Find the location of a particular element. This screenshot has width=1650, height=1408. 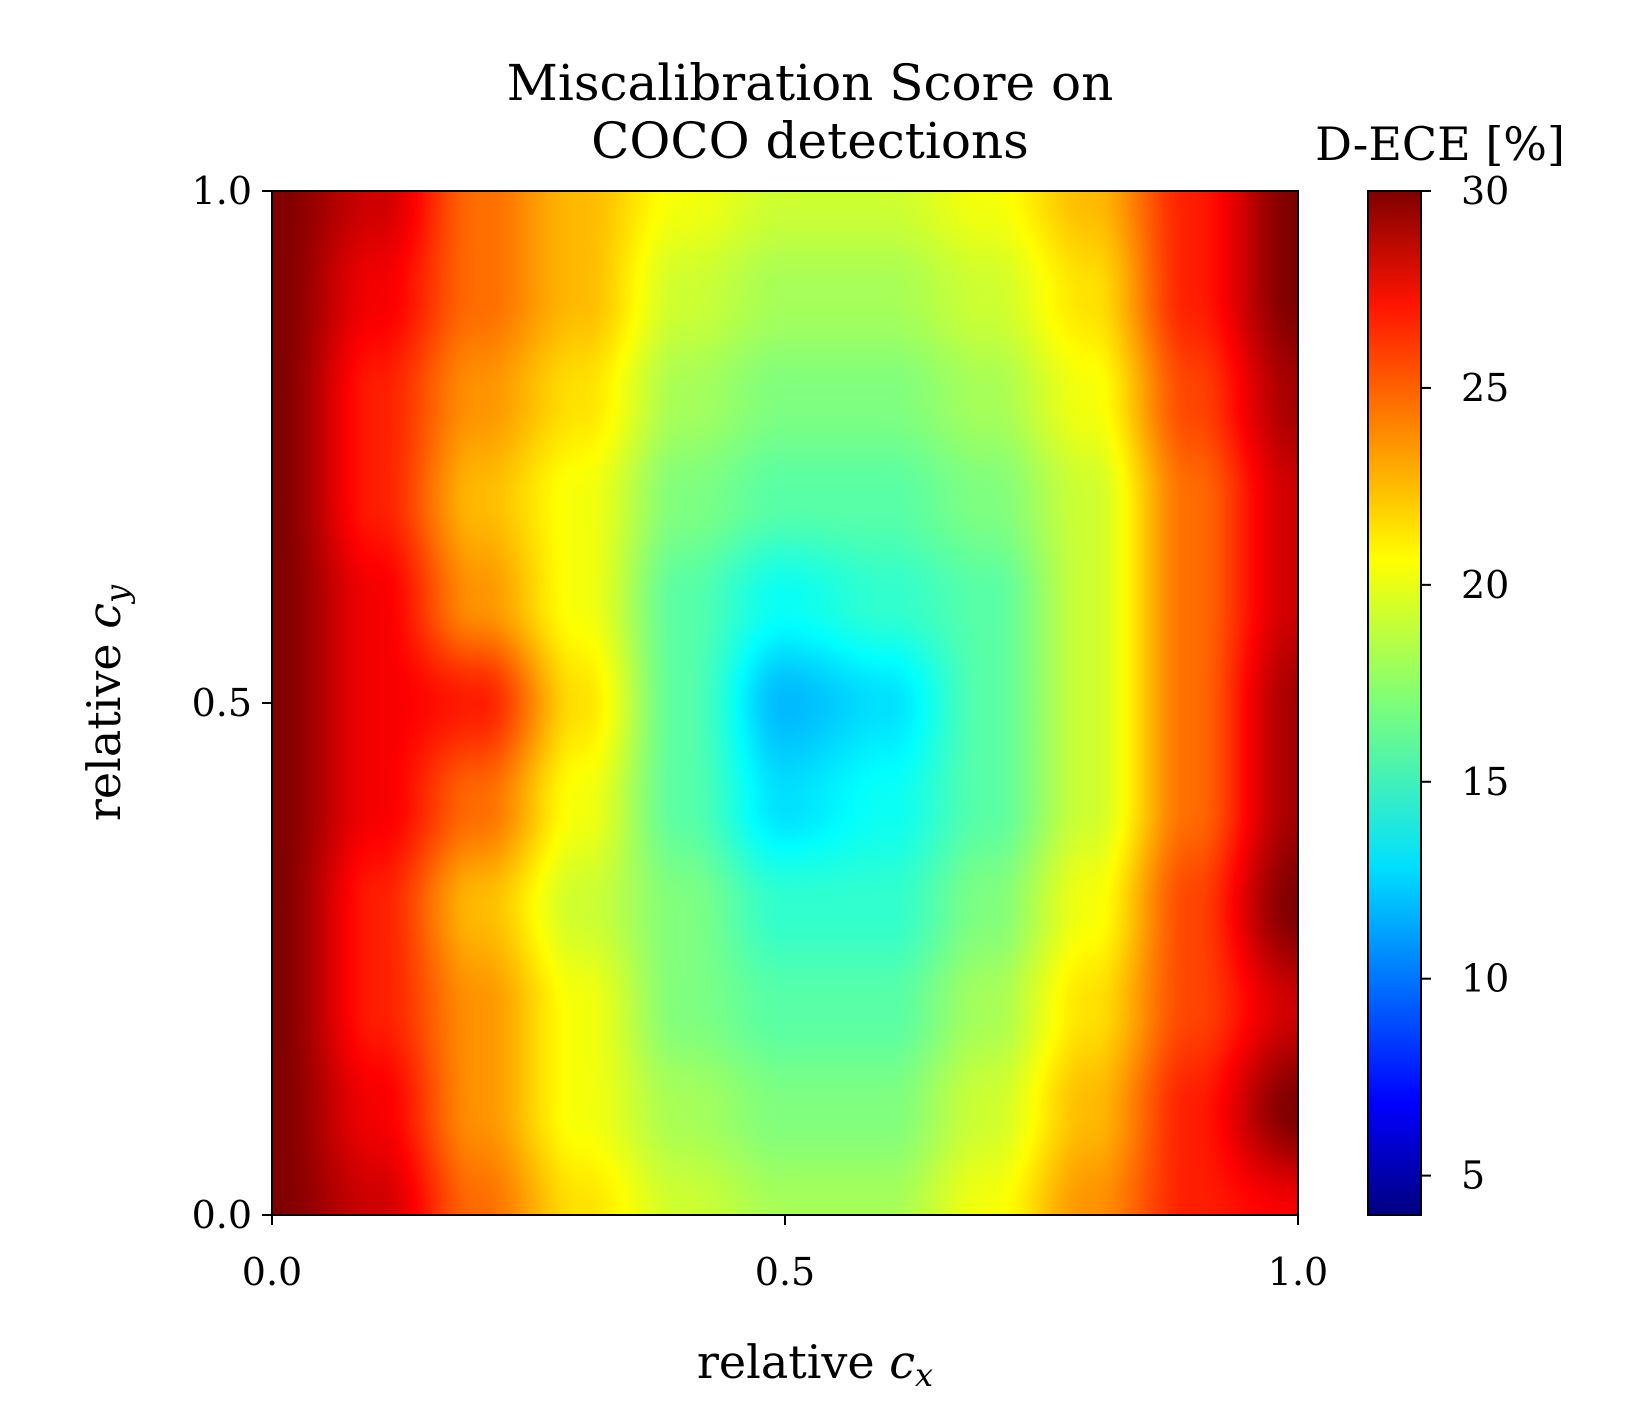

y-axis-ticks: 0.0 0.5 1.0 is located at coordinates (232, 703).